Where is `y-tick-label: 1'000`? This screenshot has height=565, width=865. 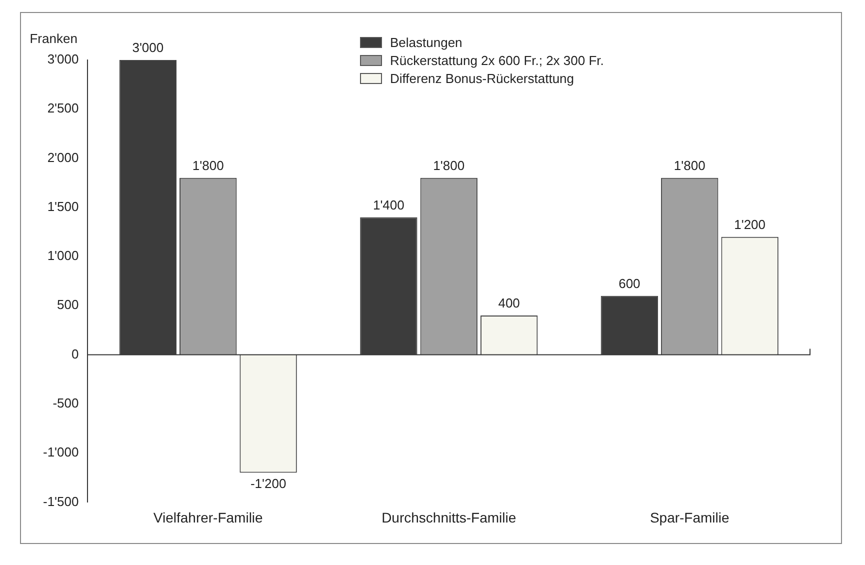
y-tick-label: 1'000 is located at coordinates (63, 256).